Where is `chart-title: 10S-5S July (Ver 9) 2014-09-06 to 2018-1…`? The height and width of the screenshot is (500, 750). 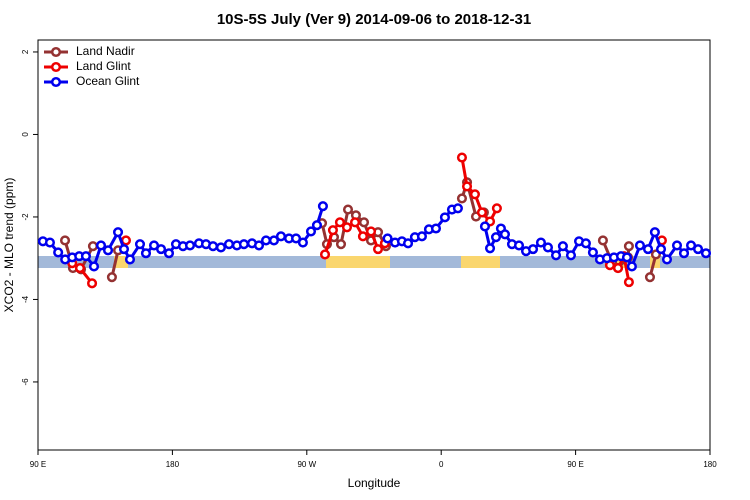
chart-title: 10S-5S July (Ver 9) 2014-09-06 to 2018-1… is located at coordinates (374, 19).